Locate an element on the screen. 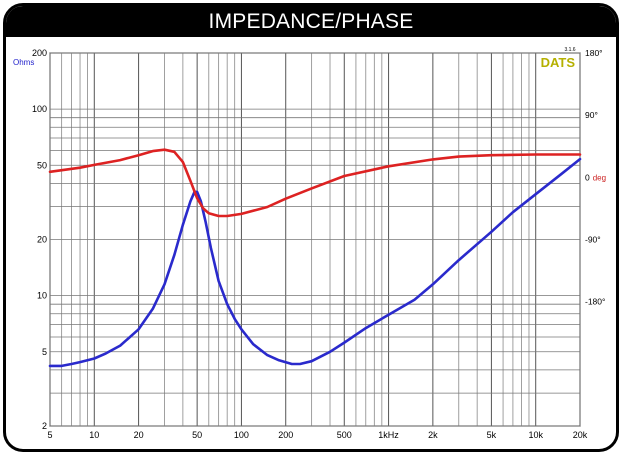 This screenshot has height=453, width=620. y-left-tick-label: 20 is located at coordinates (42, 240).